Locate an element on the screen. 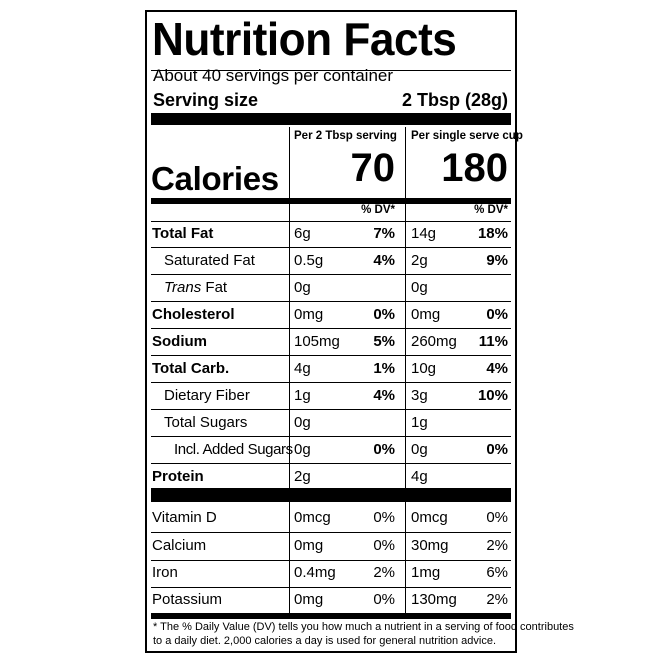  col1-header: Per 2 Tbsp serving is located at coordinates (345, 136).